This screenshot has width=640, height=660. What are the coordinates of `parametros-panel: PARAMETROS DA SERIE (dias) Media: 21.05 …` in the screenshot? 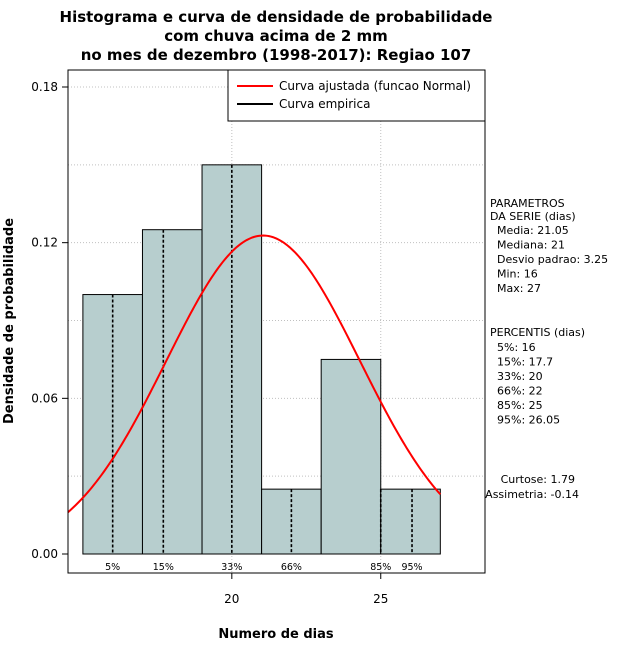 It's located at (549, 246).